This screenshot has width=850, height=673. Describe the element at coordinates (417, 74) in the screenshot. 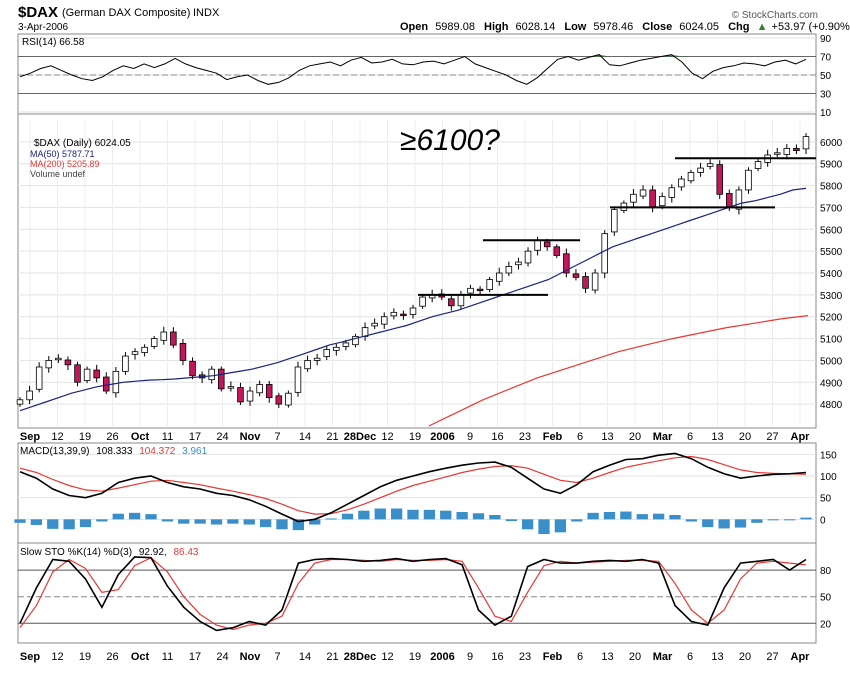

I see `rsi-panel-frame` at that location.